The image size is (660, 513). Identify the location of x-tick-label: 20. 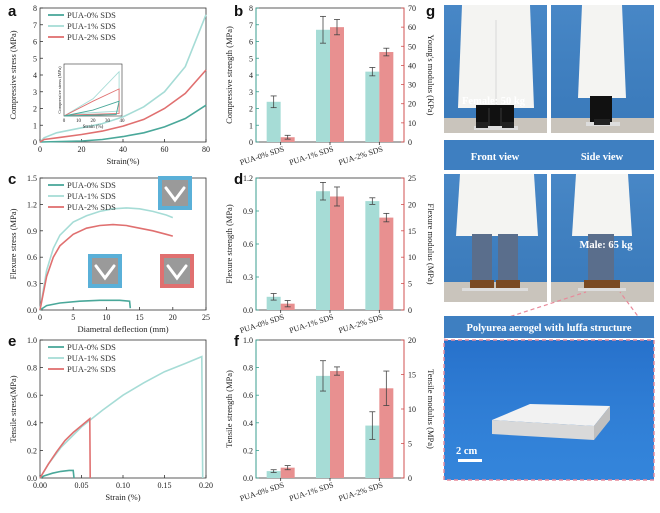
(173, 317).